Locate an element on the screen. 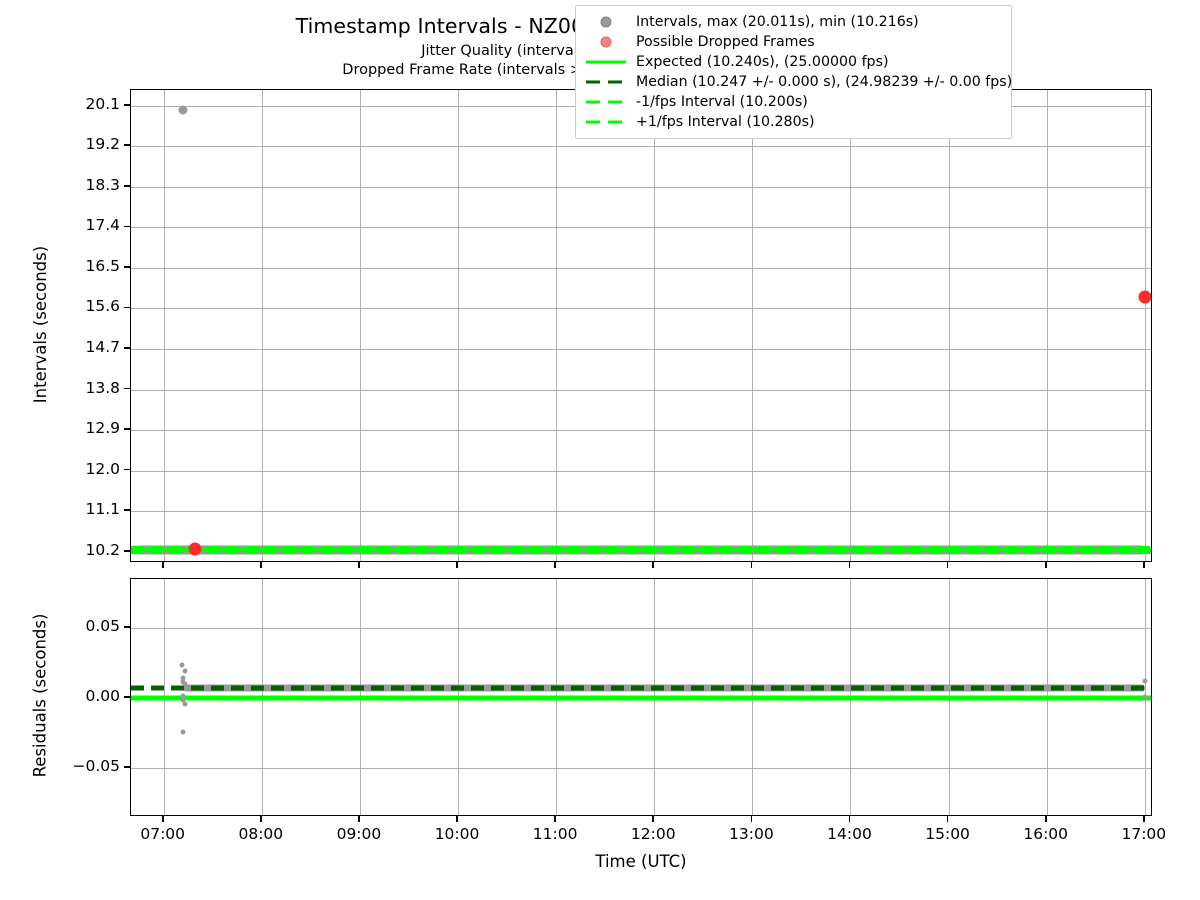  y-tick-label: 16.5 is located at coordinates (102, 265).